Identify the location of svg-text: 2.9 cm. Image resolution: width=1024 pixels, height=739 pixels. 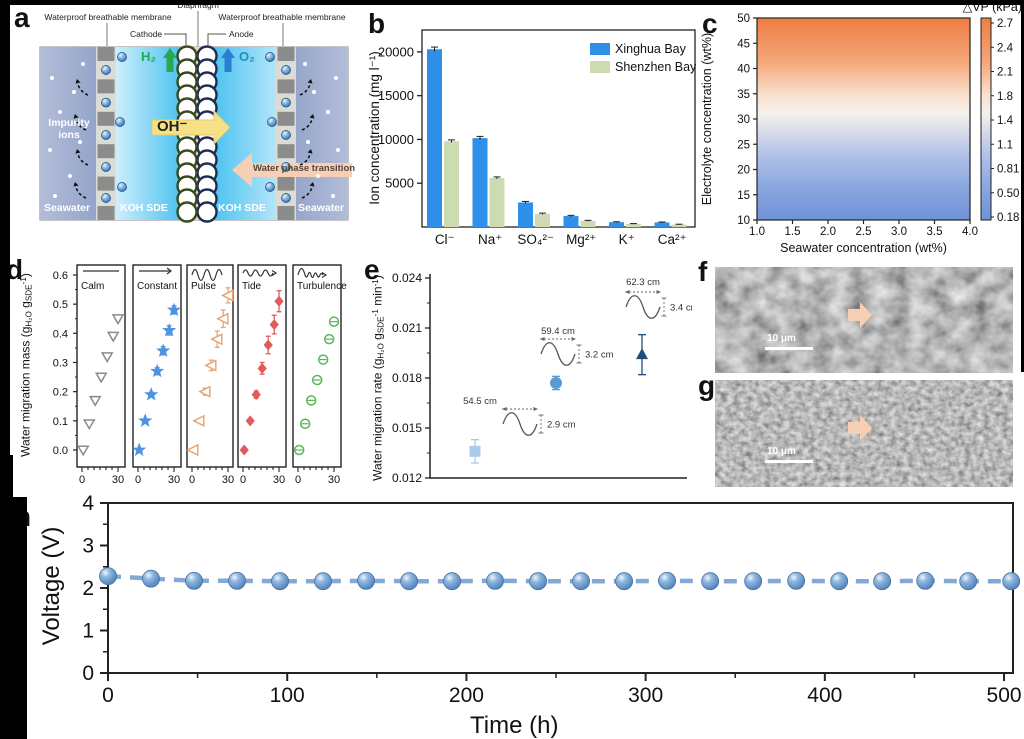
(561, 425).